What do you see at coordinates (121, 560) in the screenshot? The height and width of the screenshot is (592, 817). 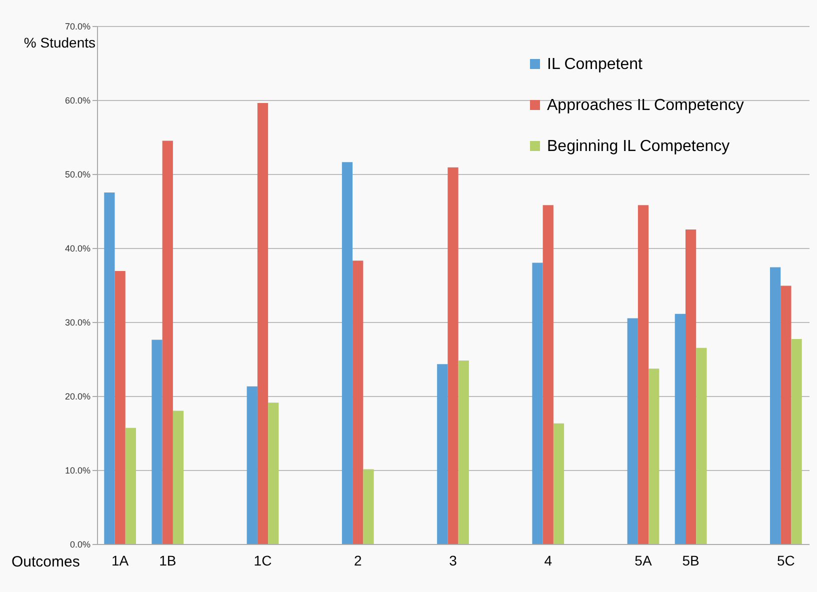 I see `x-tick-label: 1A` at bounding box center [121, 560].